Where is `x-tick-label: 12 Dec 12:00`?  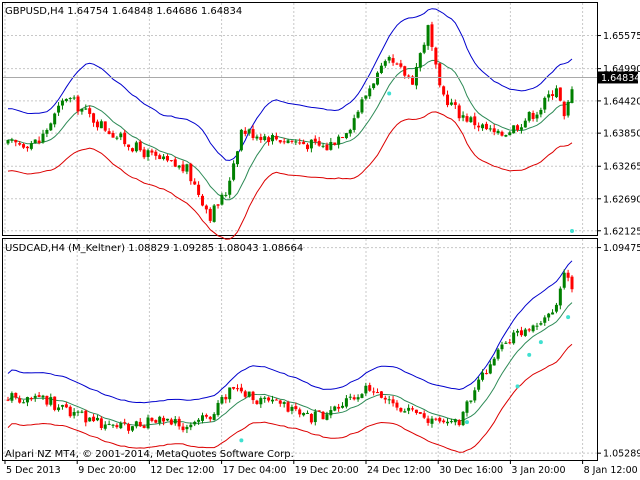 x-tick-label: 12 Dec 12:00 is located at coordinates (182, 470).